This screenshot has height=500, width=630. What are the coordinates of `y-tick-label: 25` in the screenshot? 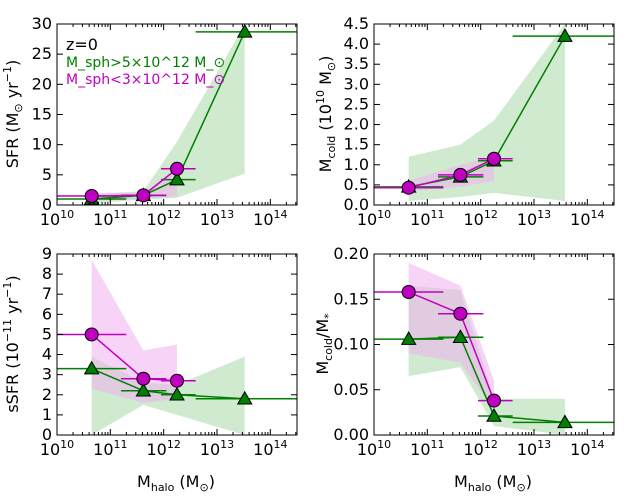 It's located at (42, 53).